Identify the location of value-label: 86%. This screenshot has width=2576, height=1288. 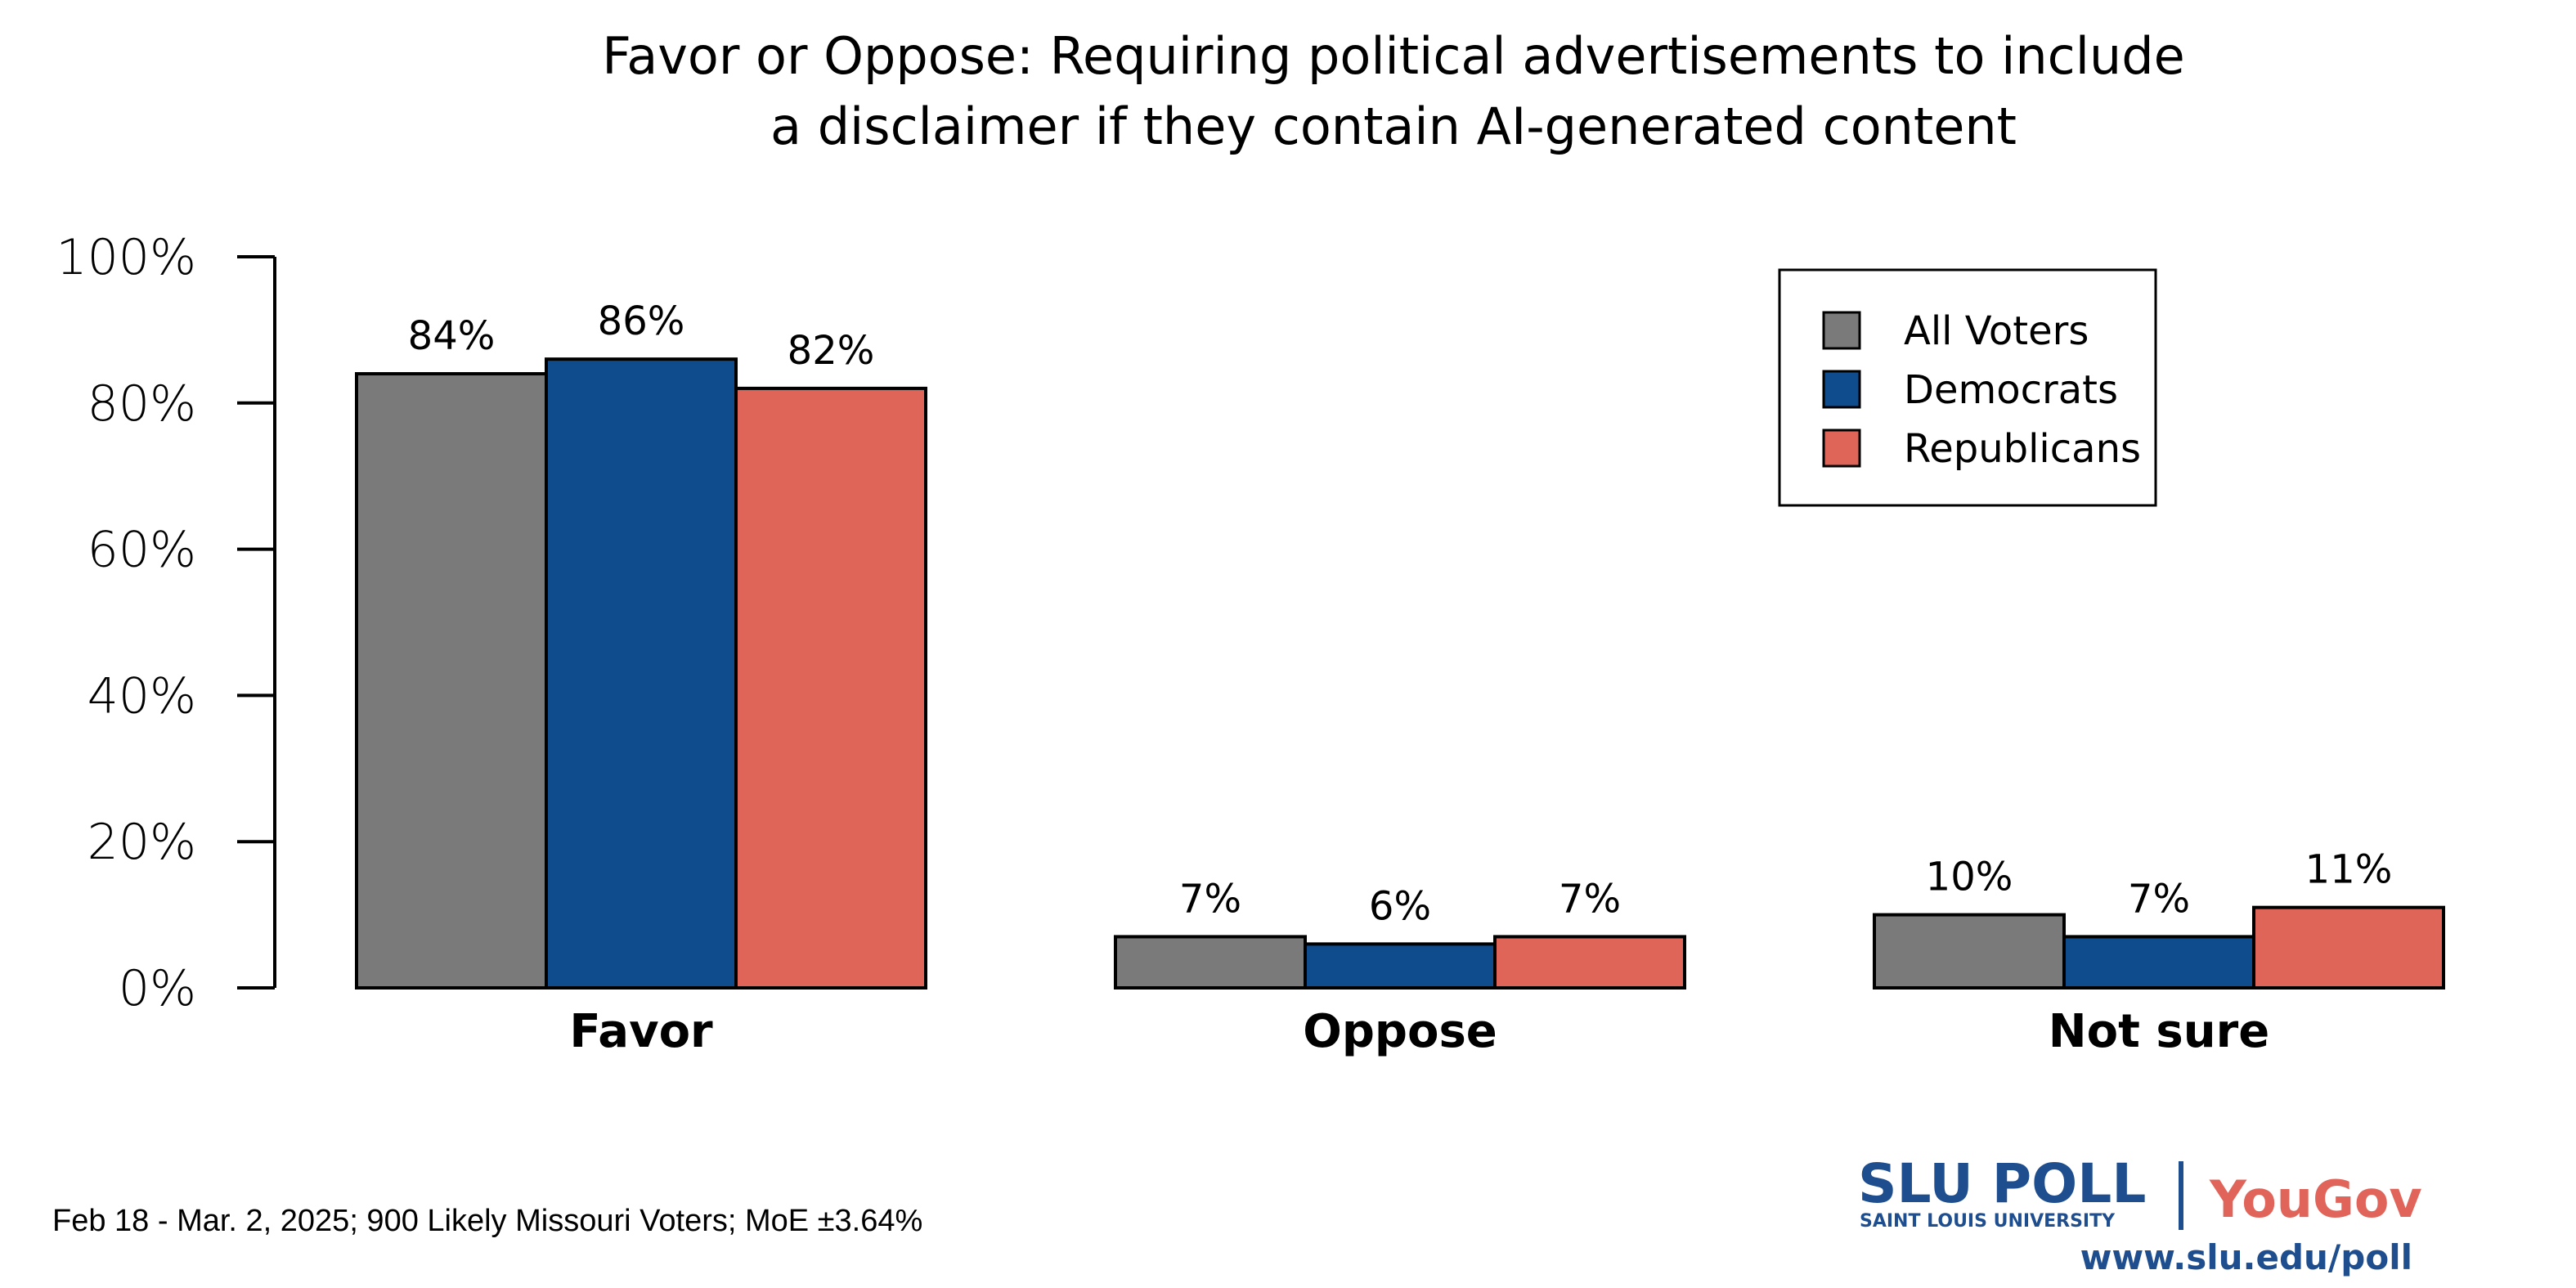
(642, 321).